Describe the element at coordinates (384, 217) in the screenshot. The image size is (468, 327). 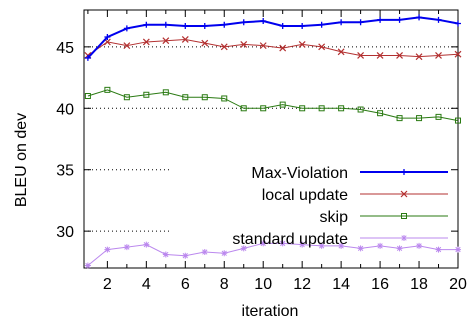
I see `legend-item-skip: skip` at that location.